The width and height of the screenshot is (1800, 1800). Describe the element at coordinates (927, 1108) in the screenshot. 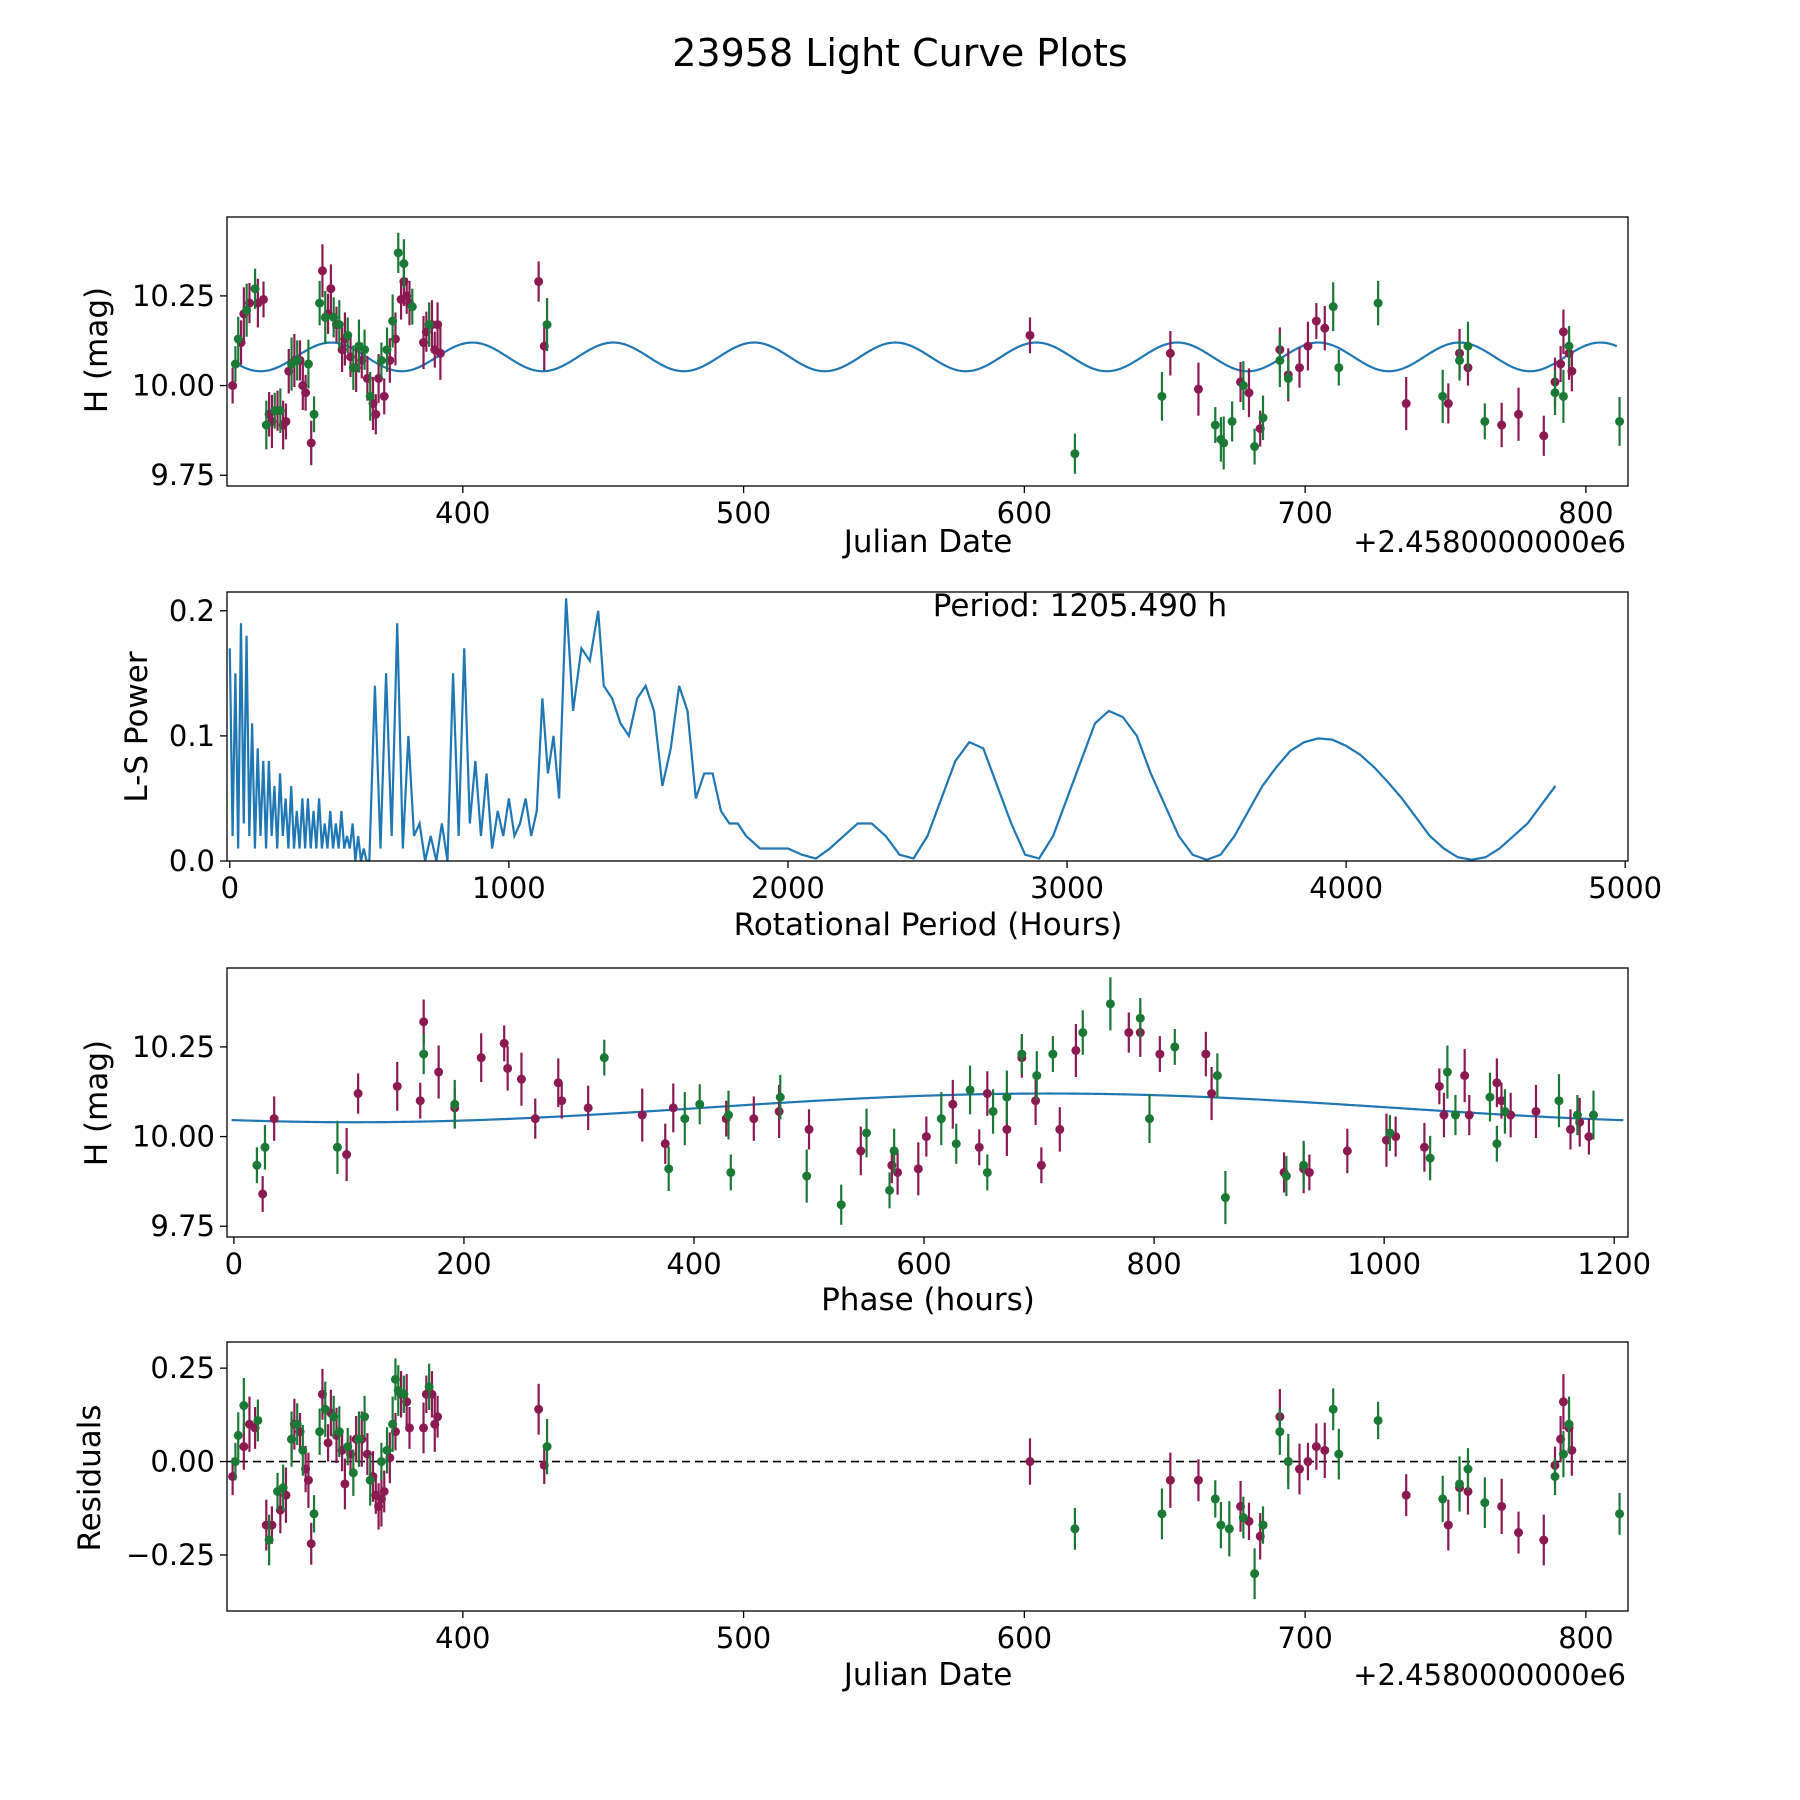

I see `phased-model-curve` at that location.